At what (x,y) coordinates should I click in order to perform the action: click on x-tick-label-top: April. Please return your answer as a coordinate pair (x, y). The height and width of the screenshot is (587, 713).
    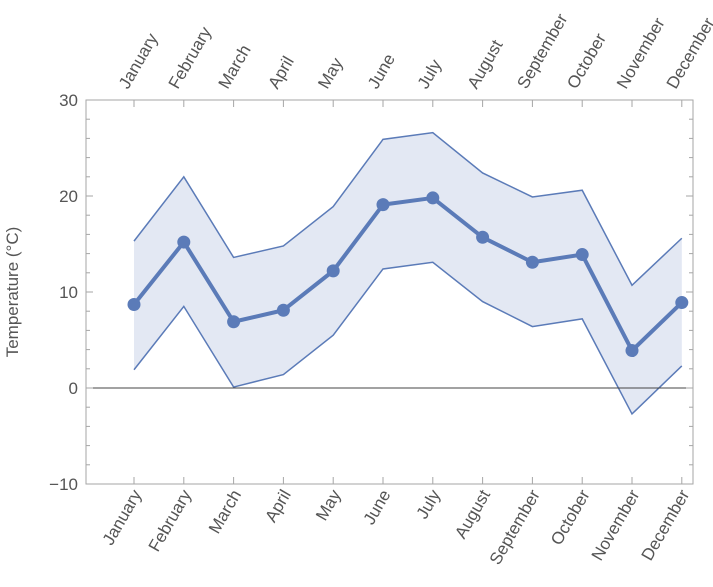
    Looking at the image, I should click on (280, 72).